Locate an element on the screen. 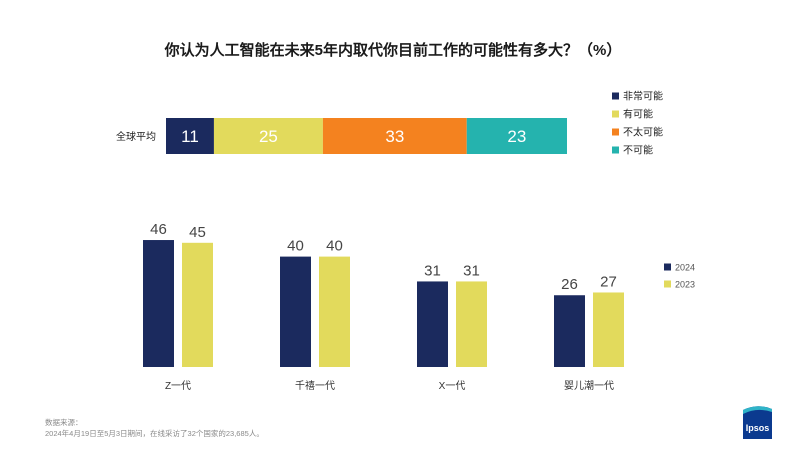 The height and width of the screenshot is (450, 800). bar-value-label: 46 is located at coordinates (158, 229).